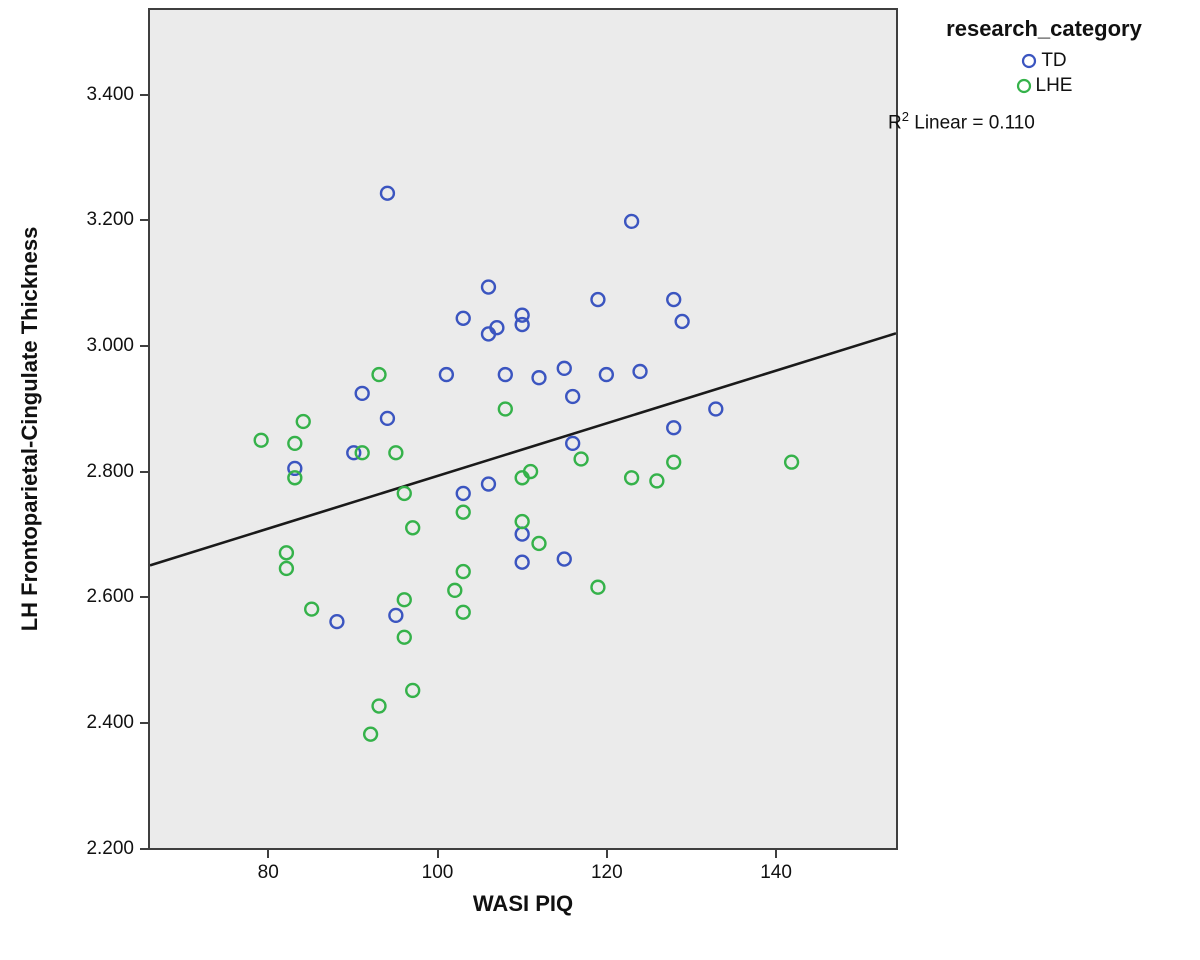 This screenshot has width=1200, height=960. I want to click on y-tick-label: 3.200, so click(110, 220).